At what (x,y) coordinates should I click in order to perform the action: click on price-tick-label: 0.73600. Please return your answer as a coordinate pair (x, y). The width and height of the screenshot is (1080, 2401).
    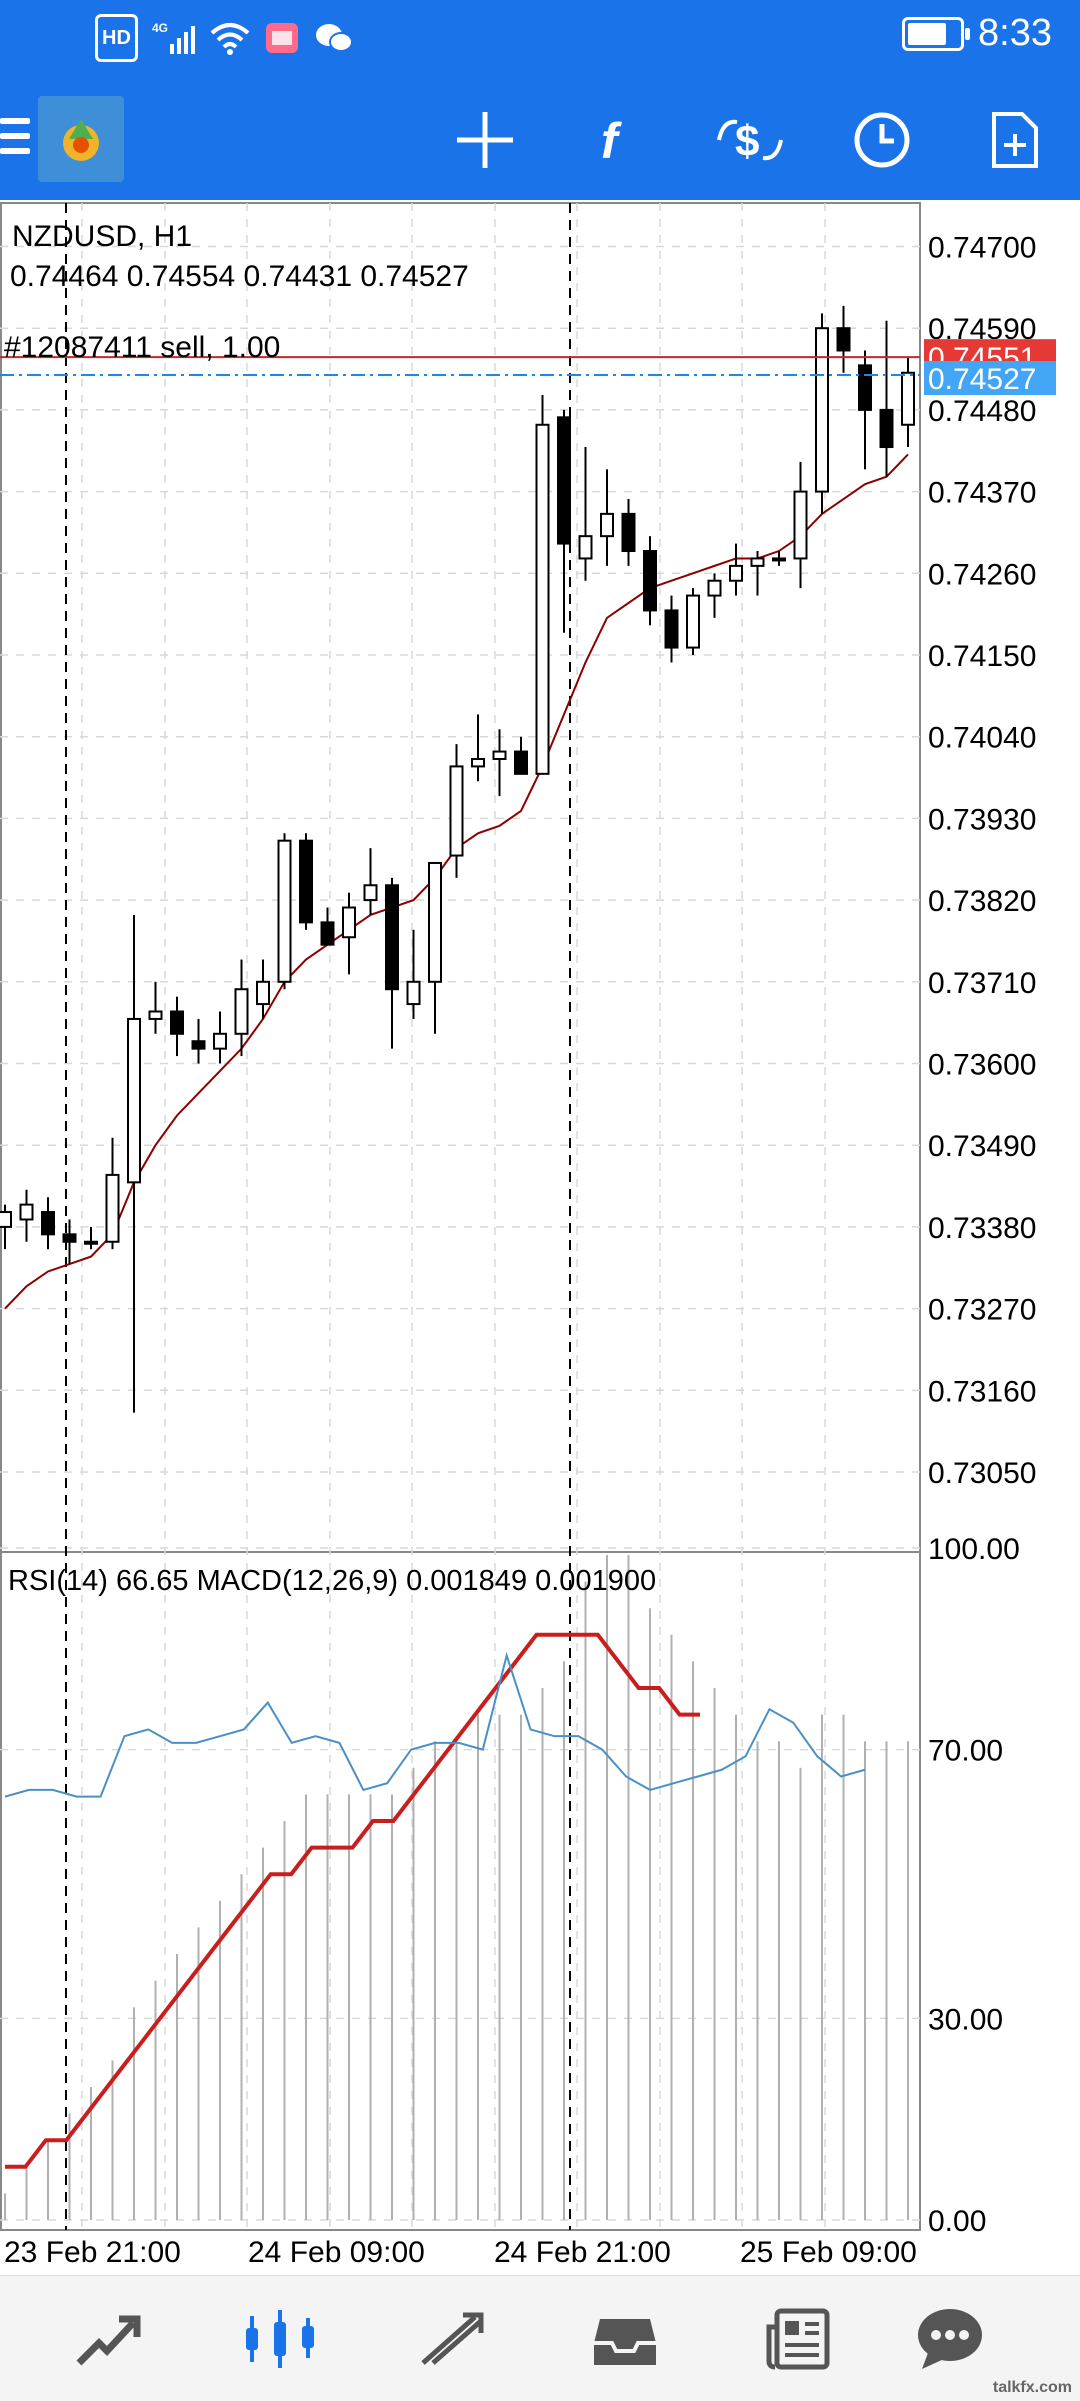
    Looking at the image, I should click on (982, 1065).